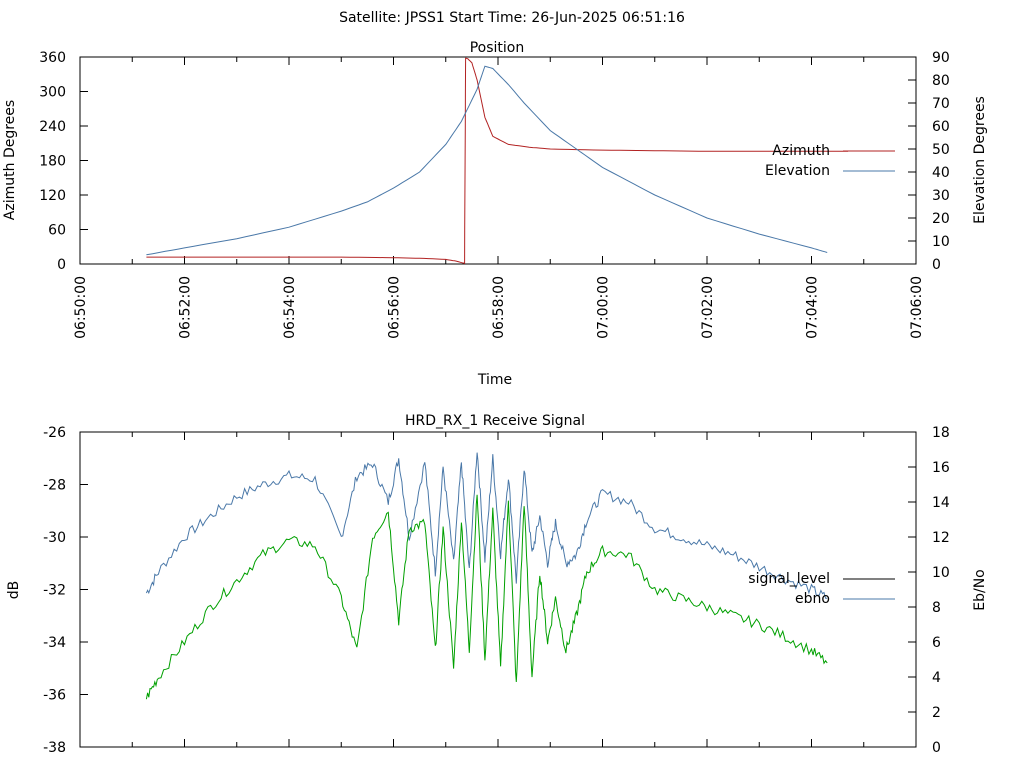  Describe the element at coordinates (980, 590) in the screenshot. I see `receive-signal-y2-axis-label: Eb/No` at that location.